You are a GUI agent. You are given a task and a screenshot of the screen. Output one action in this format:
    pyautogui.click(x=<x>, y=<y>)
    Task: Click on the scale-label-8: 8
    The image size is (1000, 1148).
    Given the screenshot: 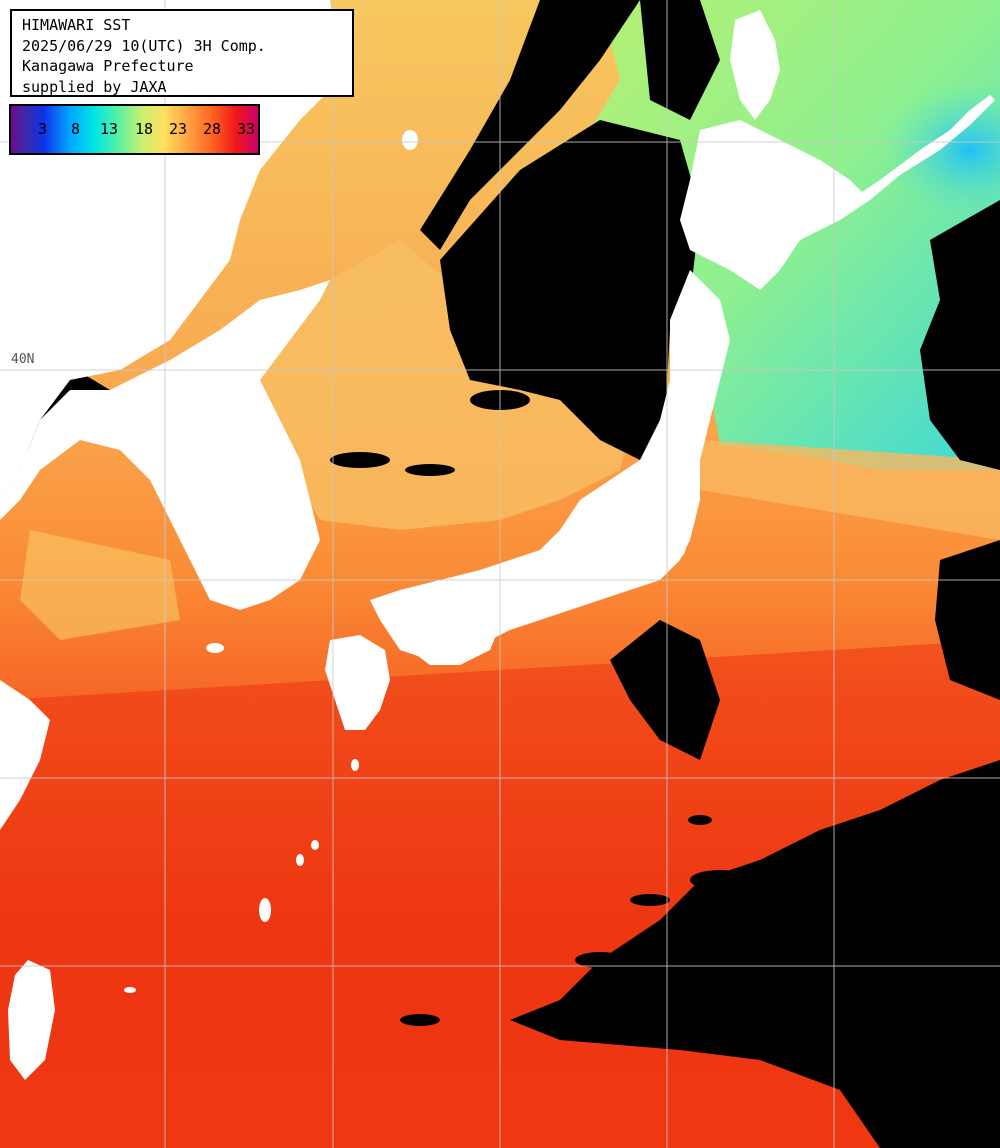 What is the action you would take?
    pyautogui.click(x=76, y=129)
    